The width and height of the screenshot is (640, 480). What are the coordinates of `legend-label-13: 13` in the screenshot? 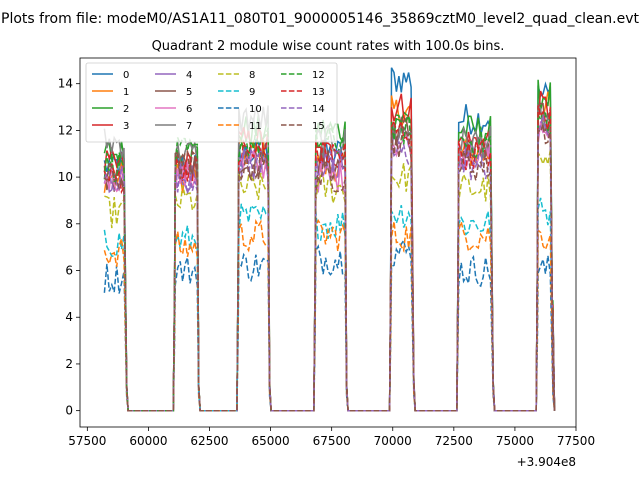 It's located at (318, 92).